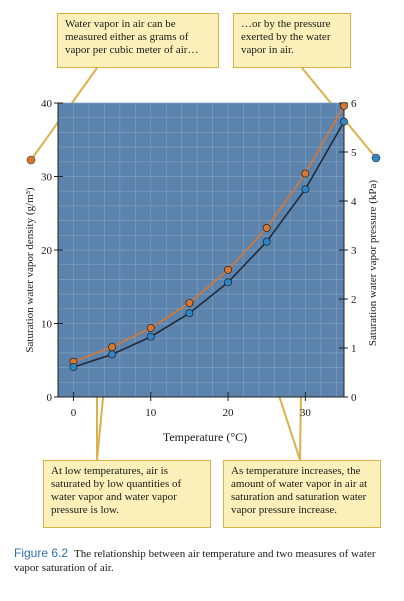 The height and width of the screenshot is (601, 404). I want to click on y-tick-label-left: 40, so click(47, 104).